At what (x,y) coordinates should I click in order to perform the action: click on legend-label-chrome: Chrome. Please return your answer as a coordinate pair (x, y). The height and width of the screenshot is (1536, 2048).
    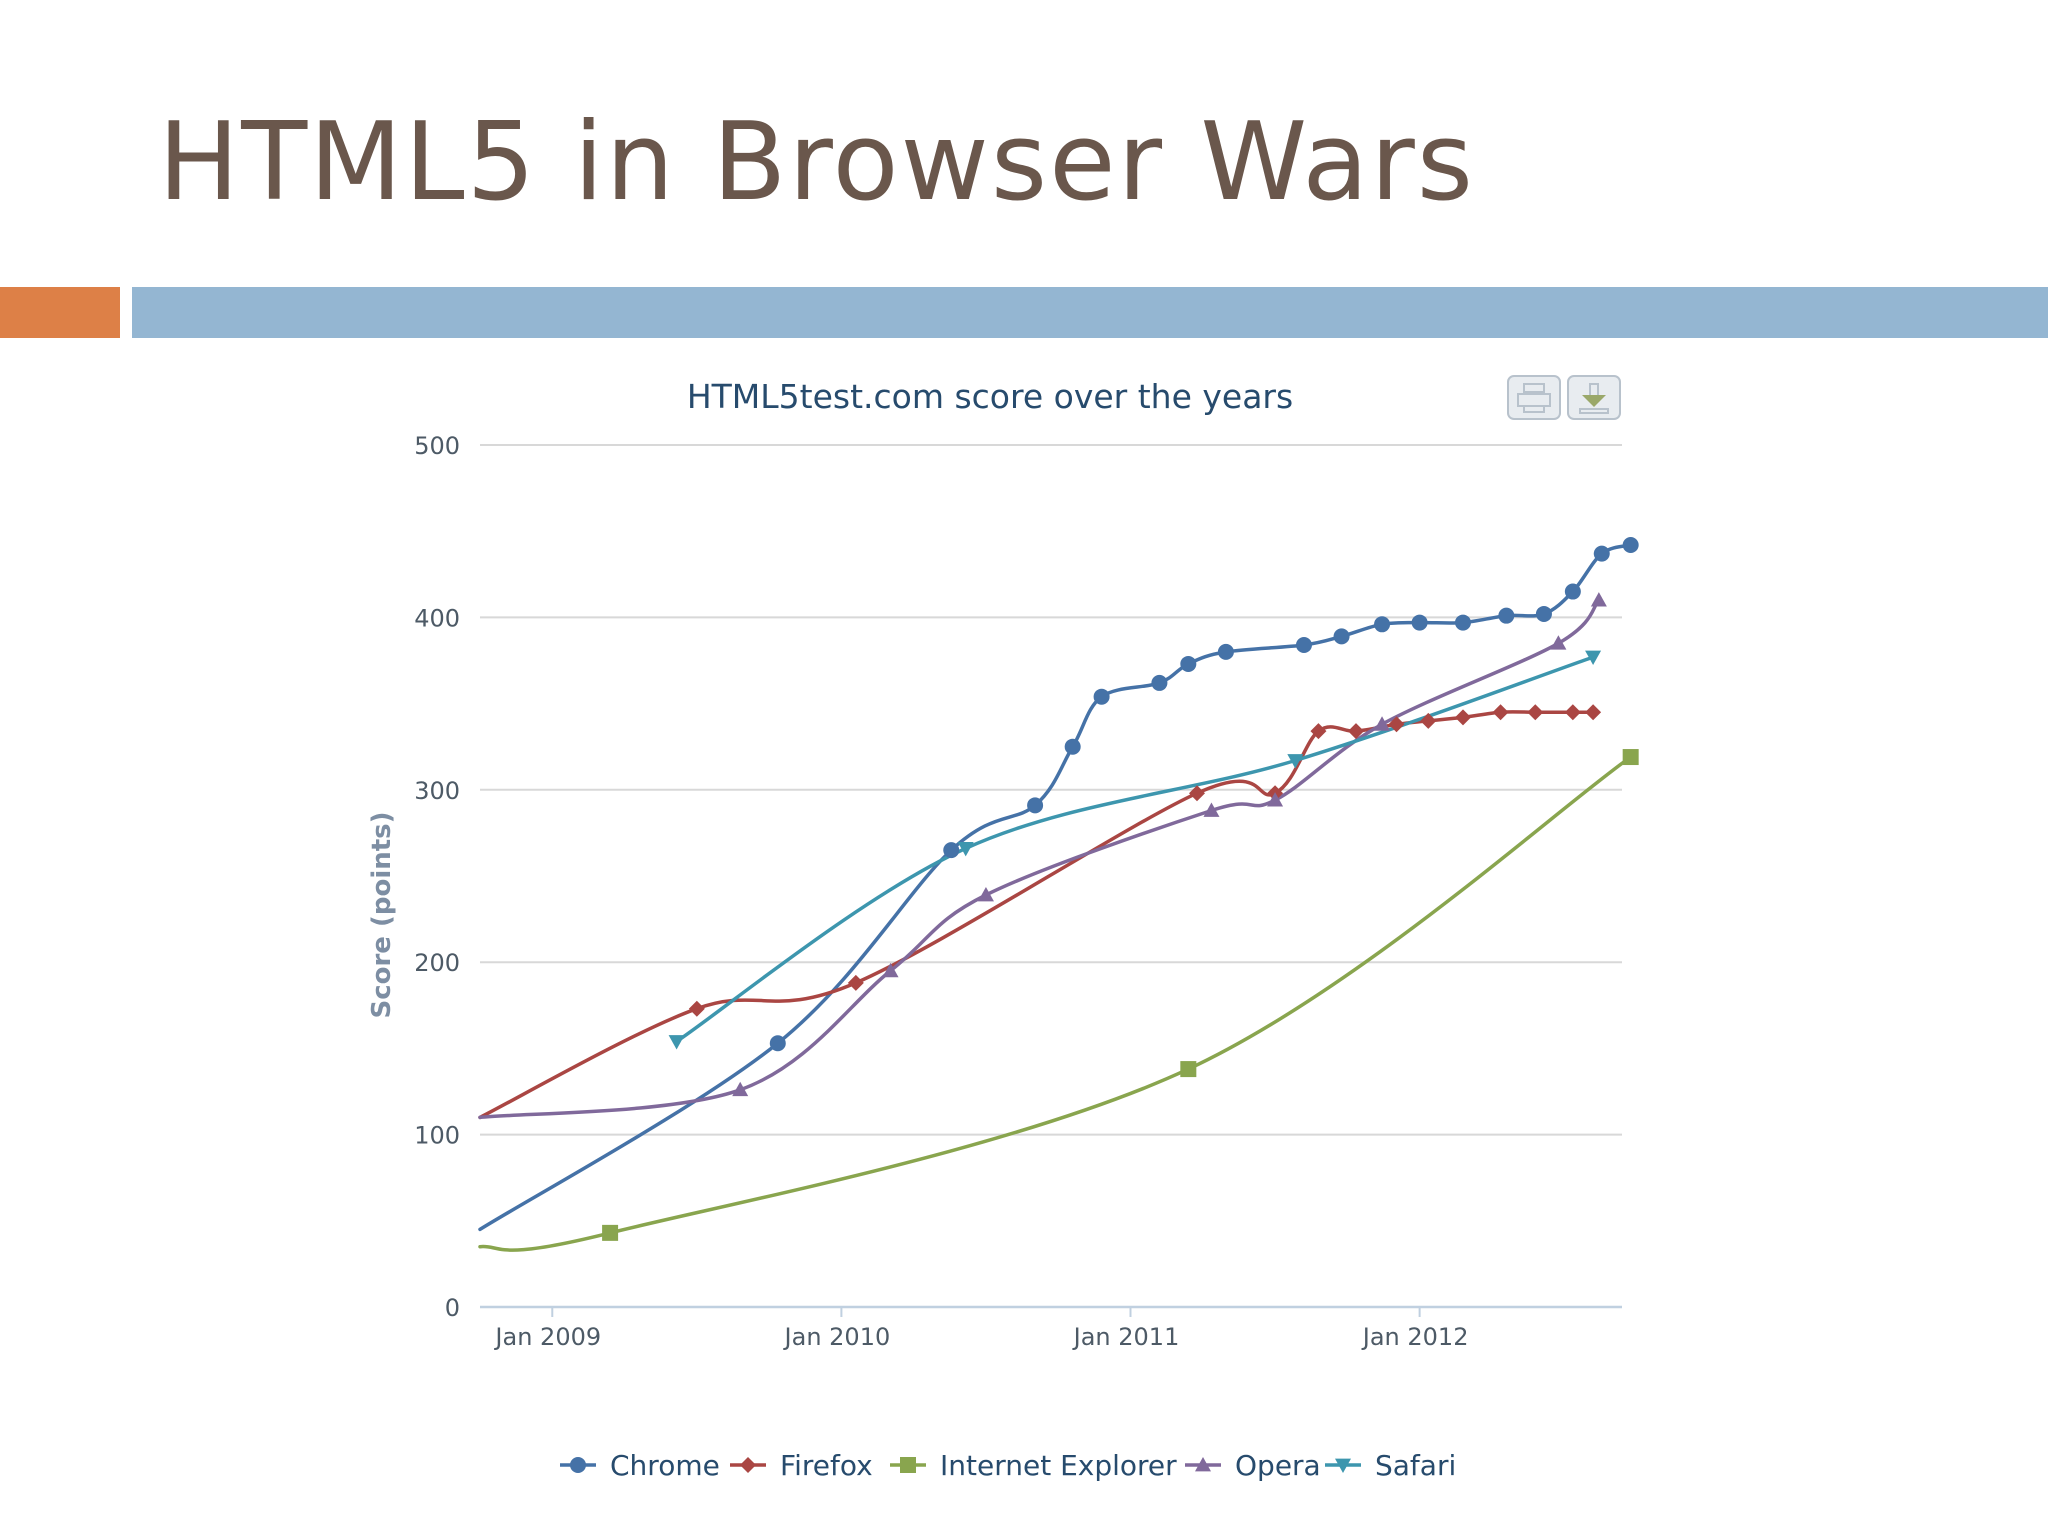
    Looking at the image, I should click on (665, 1465).